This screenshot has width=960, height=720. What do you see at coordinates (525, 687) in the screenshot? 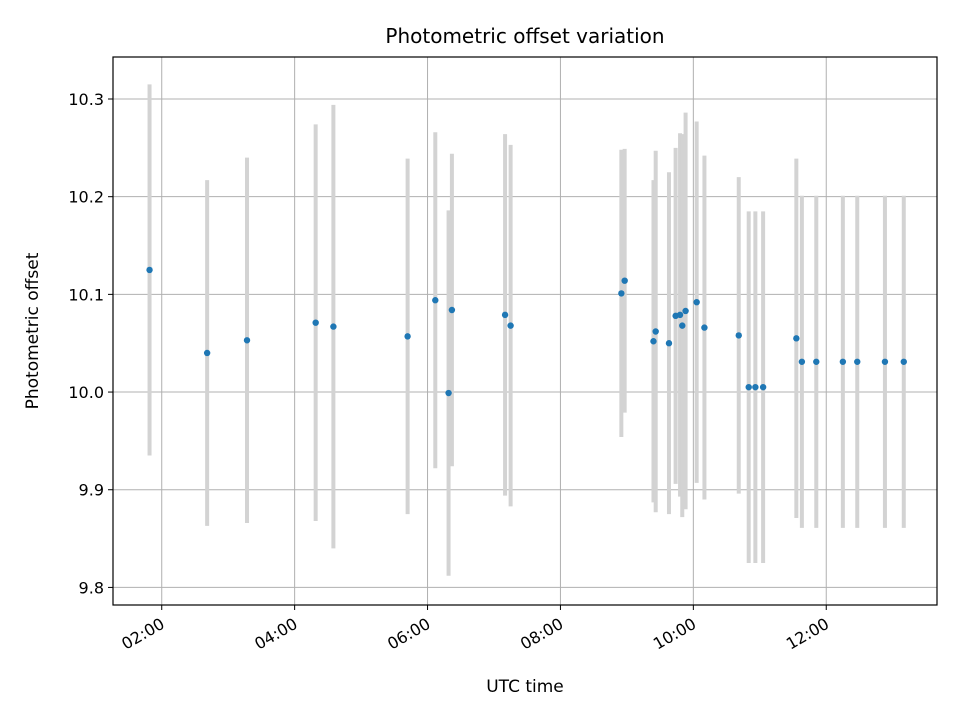
I see `x-axis-title: UTC time` at bounding box center [525, 687].